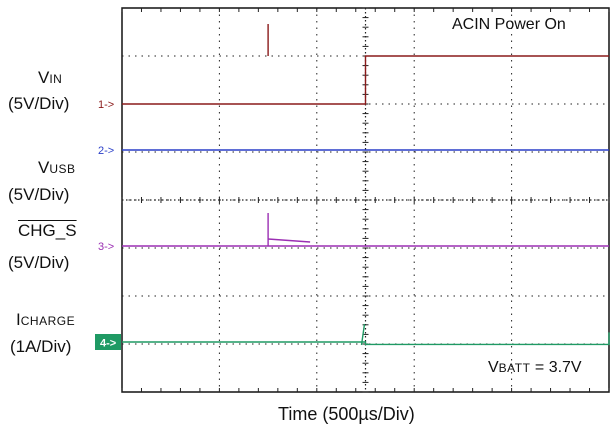  I want to click on x-axis-label: Time (500µs/Div), so click(346, 414).